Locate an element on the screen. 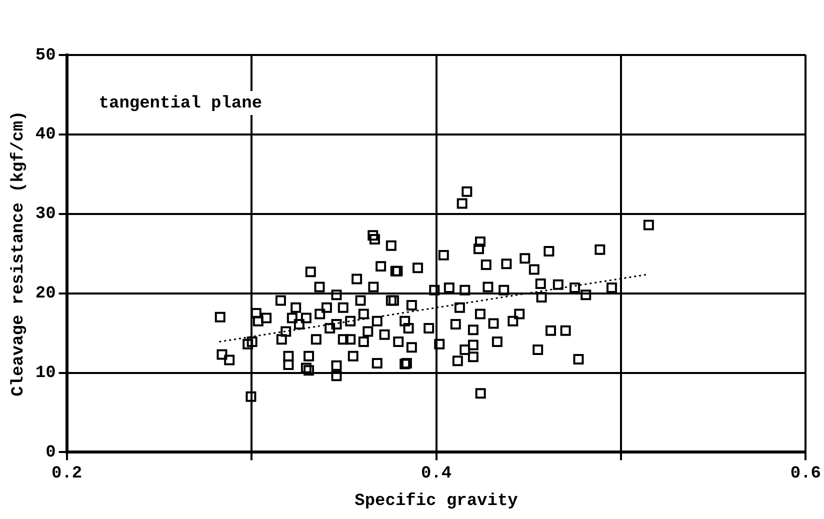 The image size is (824, 519). y-tick-label: 30 is located at coordinates (45, 214).